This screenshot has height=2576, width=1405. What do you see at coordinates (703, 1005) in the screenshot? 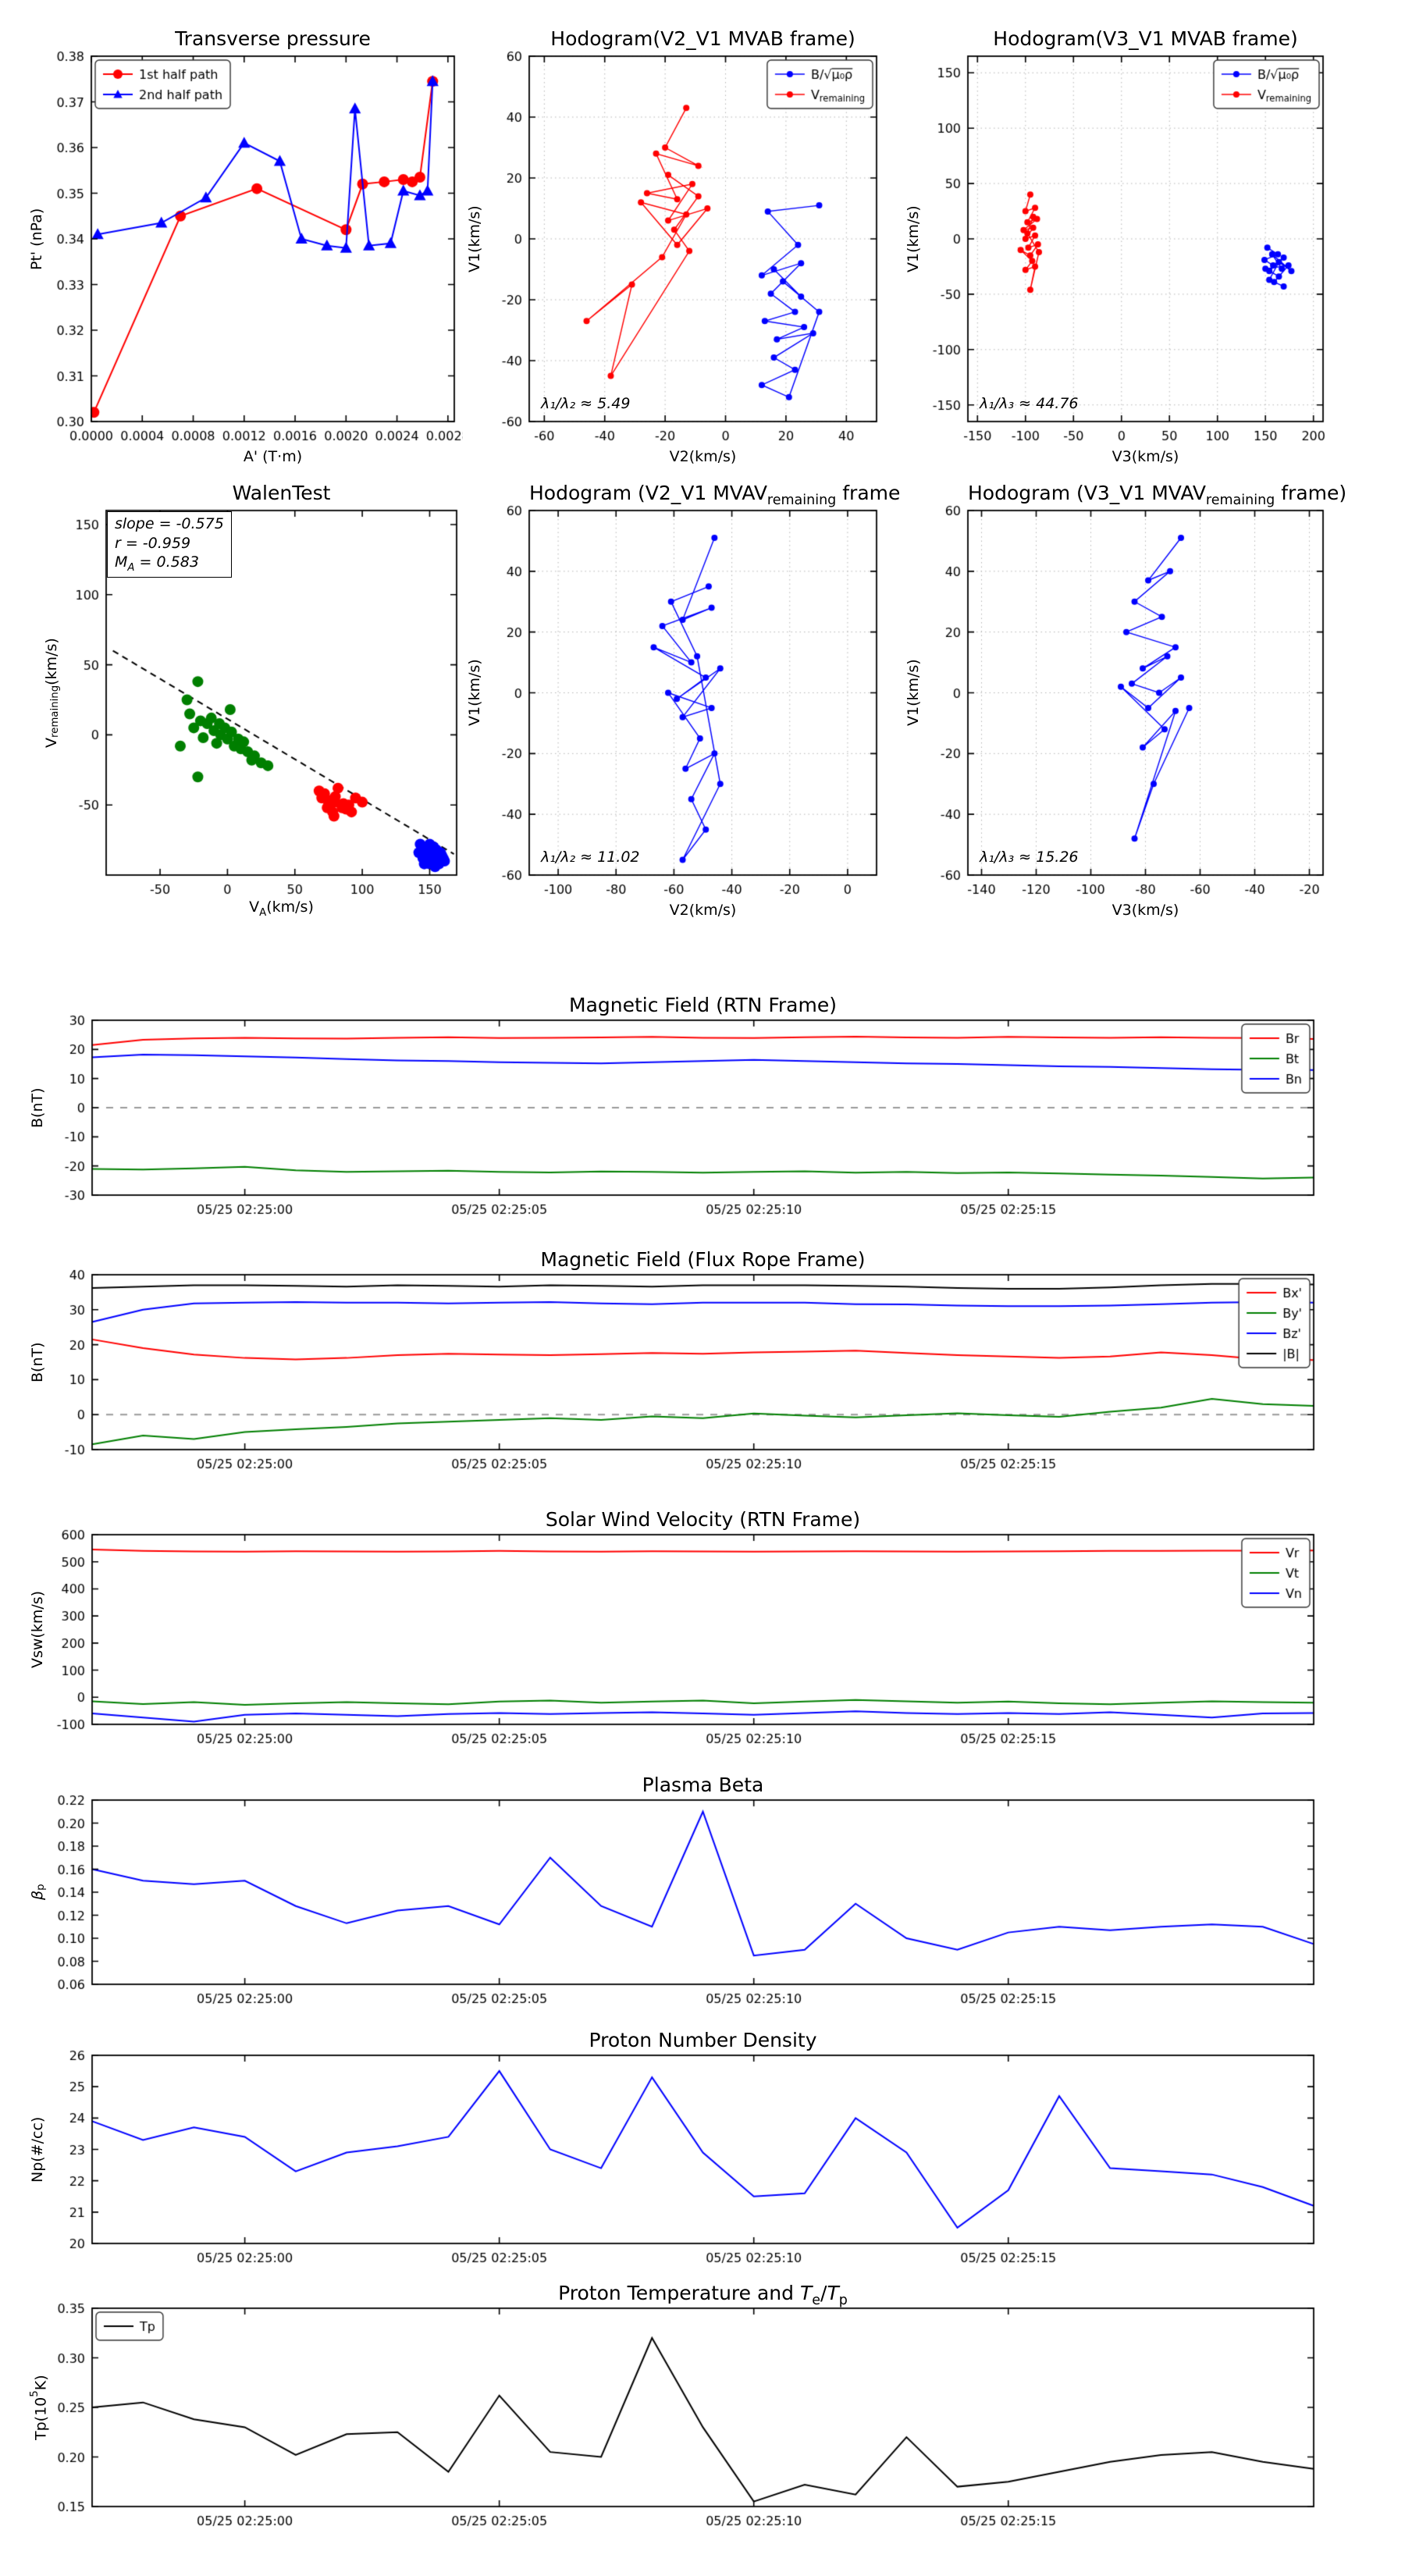
I see `plot-title: Magnetic Field (RTN Frame)` at bounding box center [703, 1005].